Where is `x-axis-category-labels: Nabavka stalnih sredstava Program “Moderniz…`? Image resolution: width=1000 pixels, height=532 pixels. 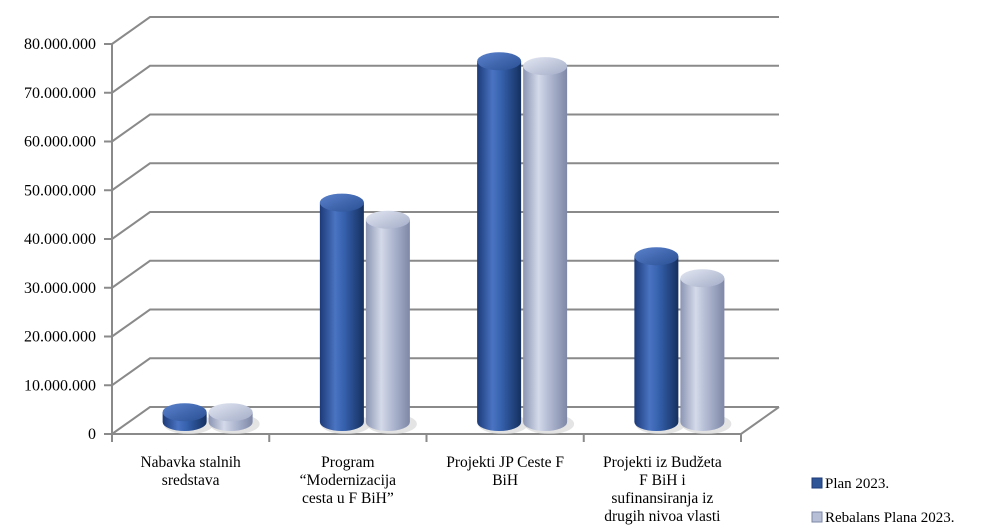
x-axis-category-labels: Nabavka stalnih sredstava Program “Moderniz… is located at coordinates (430, 489).